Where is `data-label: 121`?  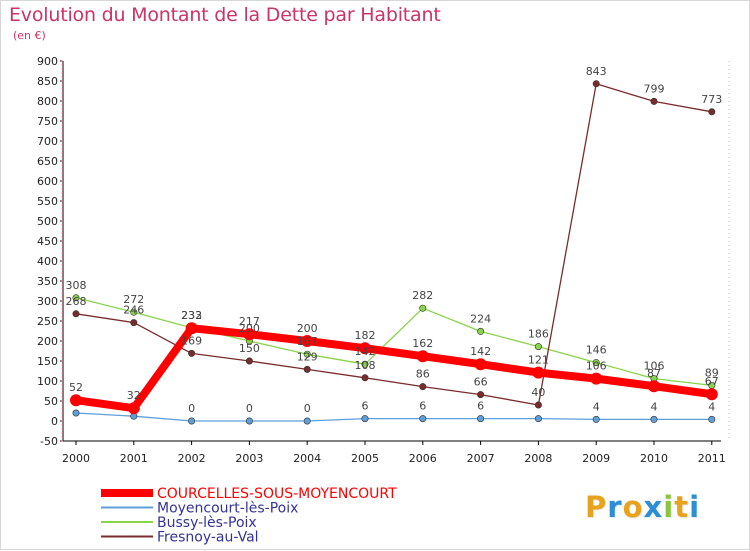
data-label: 121 is located at coordinates (538, 360).